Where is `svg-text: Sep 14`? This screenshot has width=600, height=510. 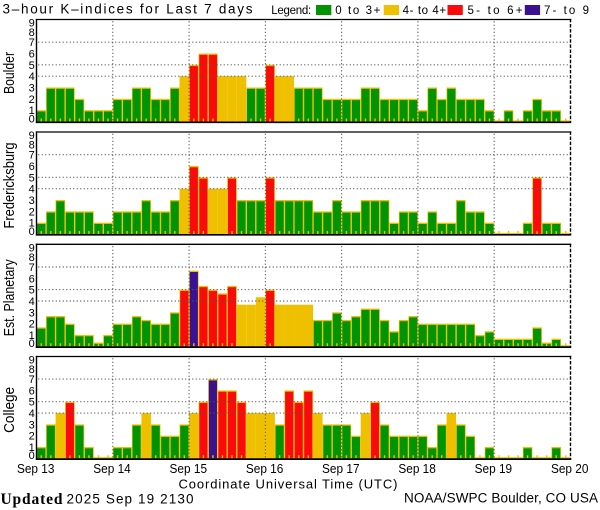 svg-text: Sep 14 is located at coordinates (112, 469).